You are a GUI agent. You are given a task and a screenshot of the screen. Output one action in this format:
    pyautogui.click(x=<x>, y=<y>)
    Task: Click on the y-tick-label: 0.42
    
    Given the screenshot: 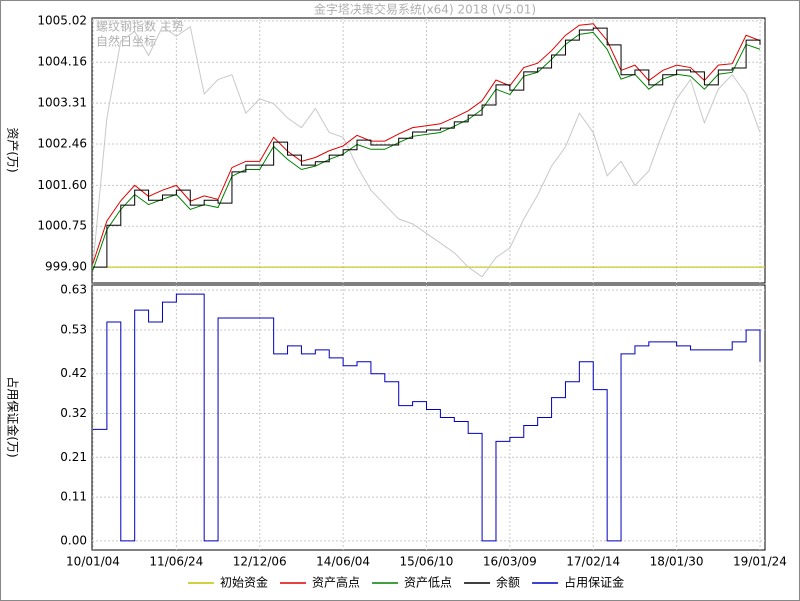 What is the action you would take?
    pyautogui.click(x=73, y=373)
    